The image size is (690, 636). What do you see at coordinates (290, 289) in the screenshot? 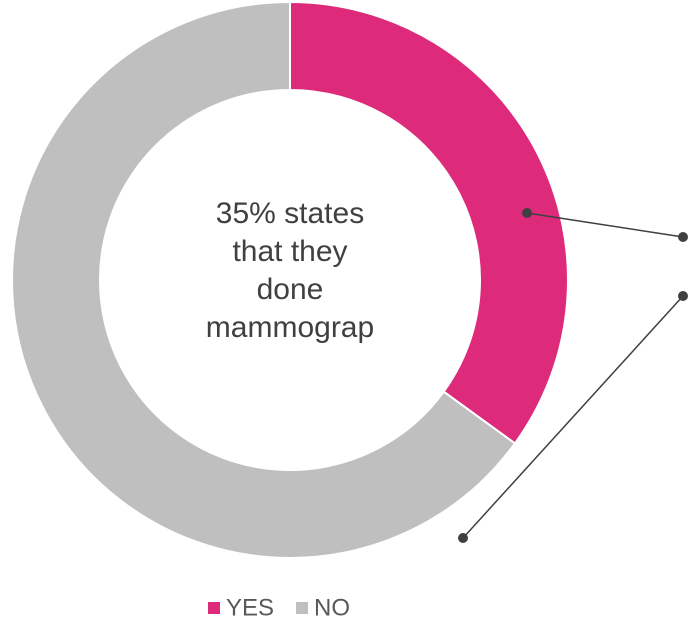
I see `center-label: done` at bounding box center [290, 289].